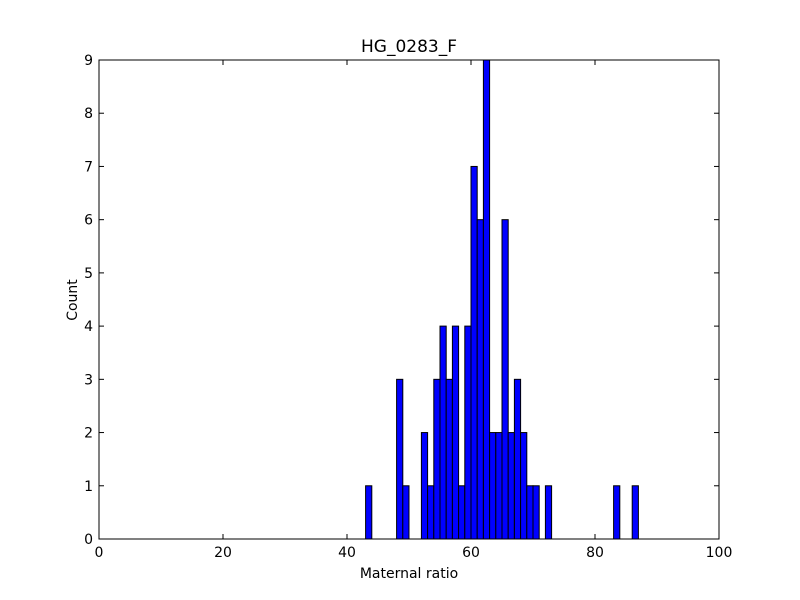 The width and height of the screenshot is (800, 600). Describe the element at coordinates (595, 553) in the screenshot. I see `x-tick-label: 80` at that location.